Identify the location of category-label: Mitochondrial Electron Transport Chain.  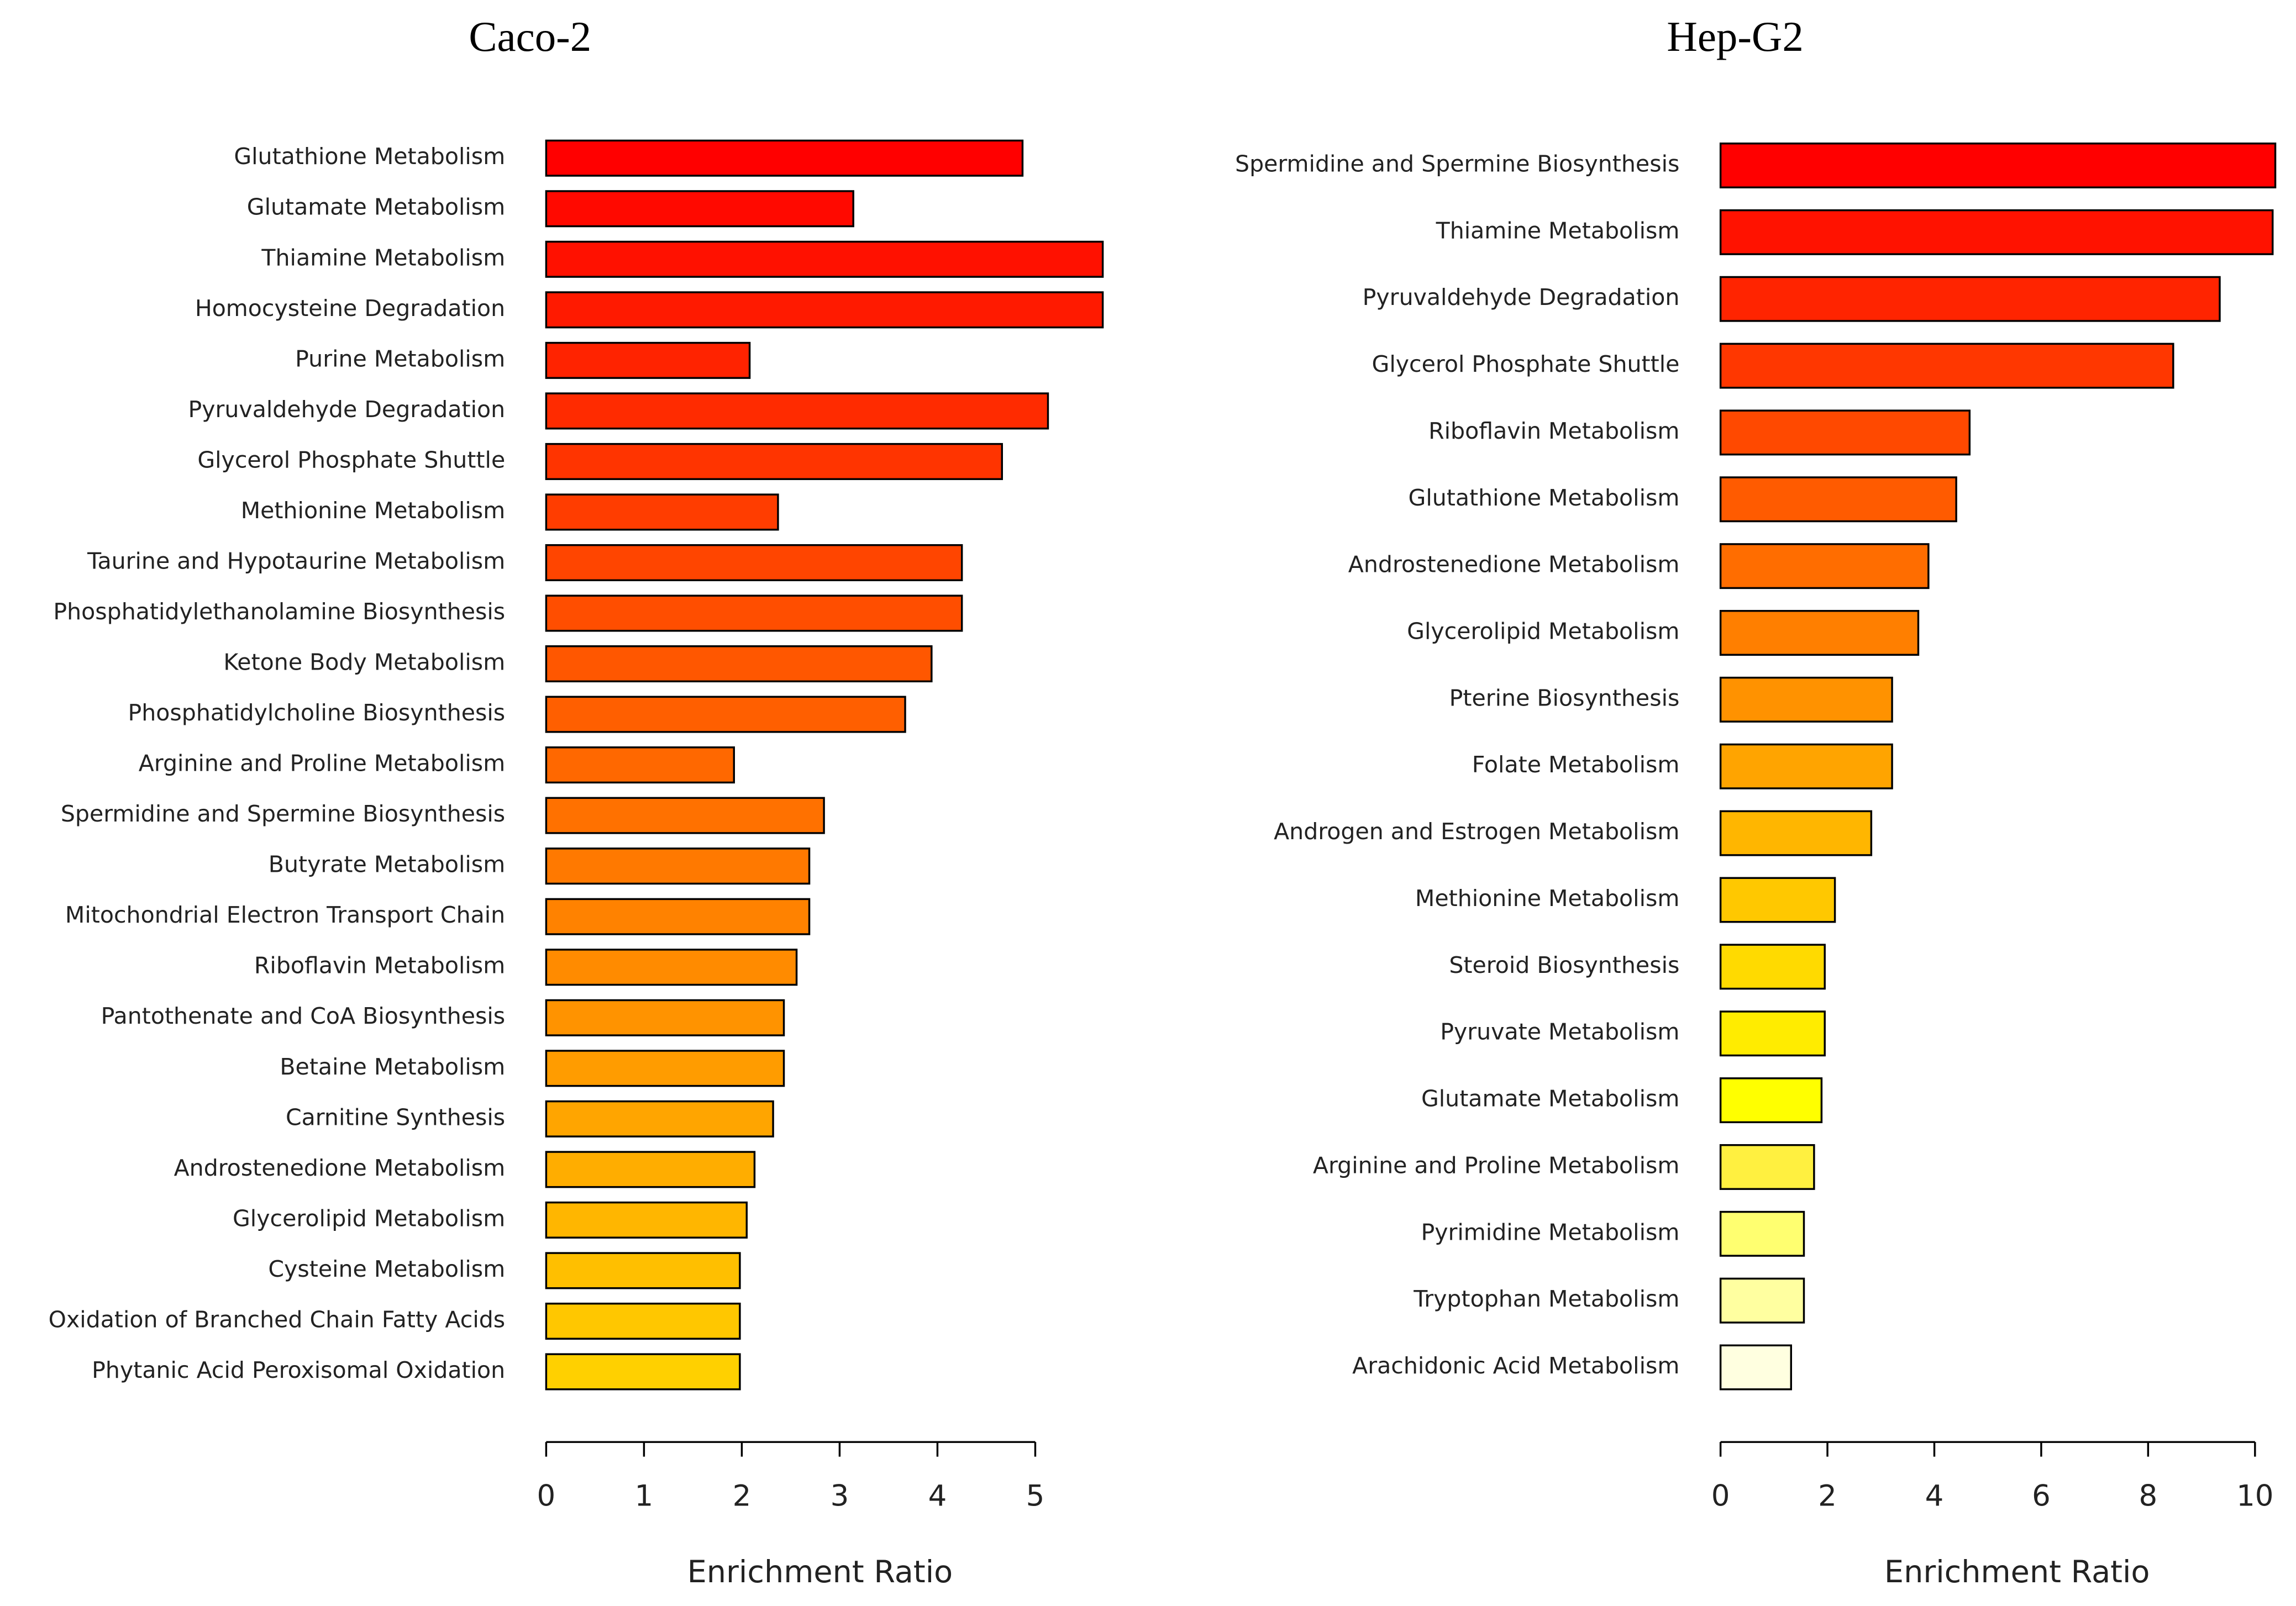
(285, 915).